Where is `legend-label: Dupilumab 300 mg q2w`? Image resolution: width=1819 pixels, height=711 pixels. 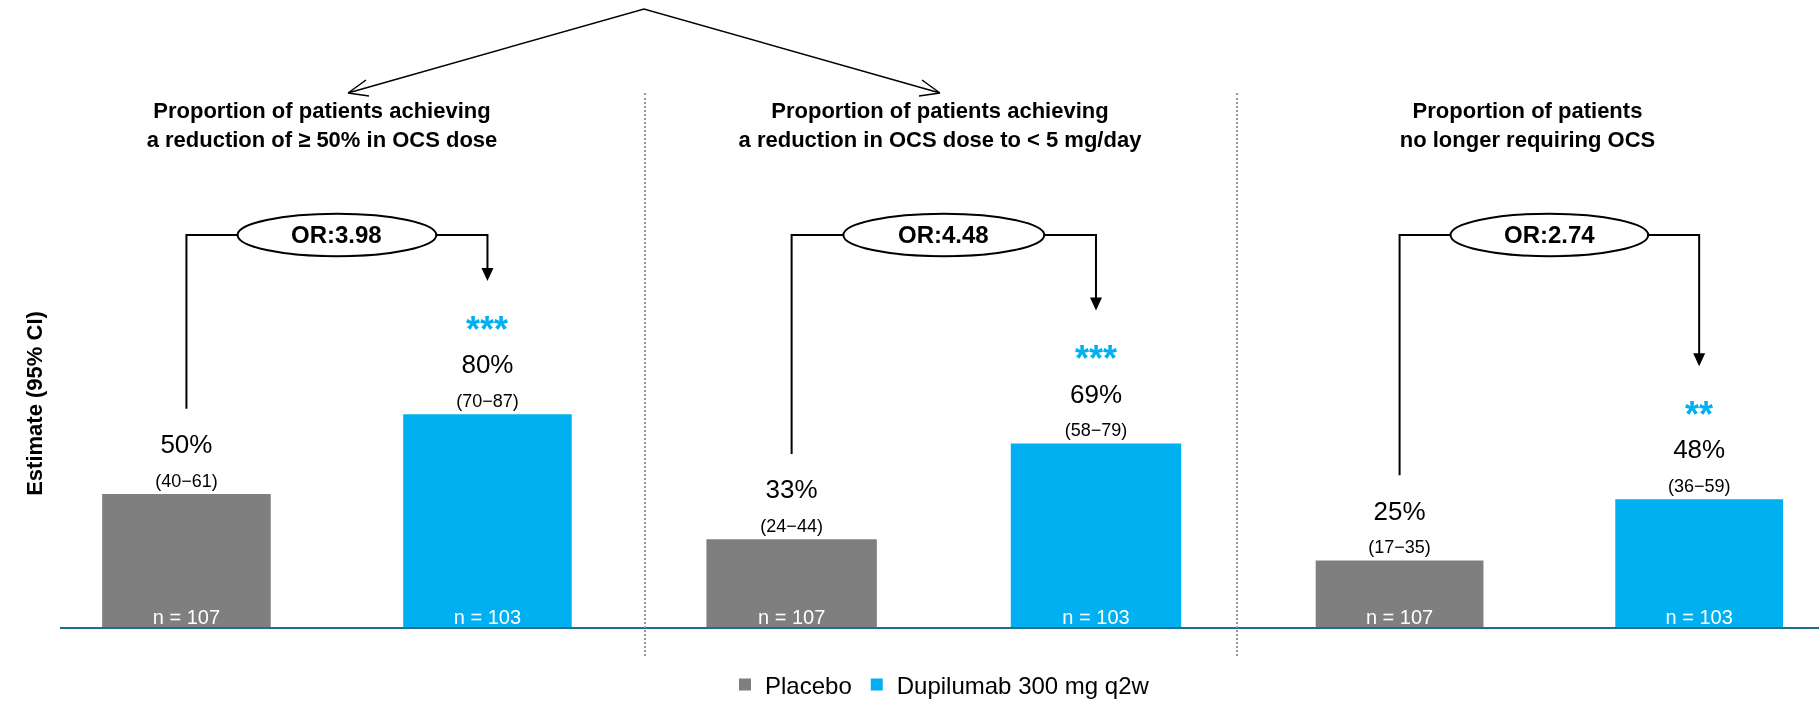
legend-label: Dupilumab 300 mg q2w is located at coordinates (1023, 685).